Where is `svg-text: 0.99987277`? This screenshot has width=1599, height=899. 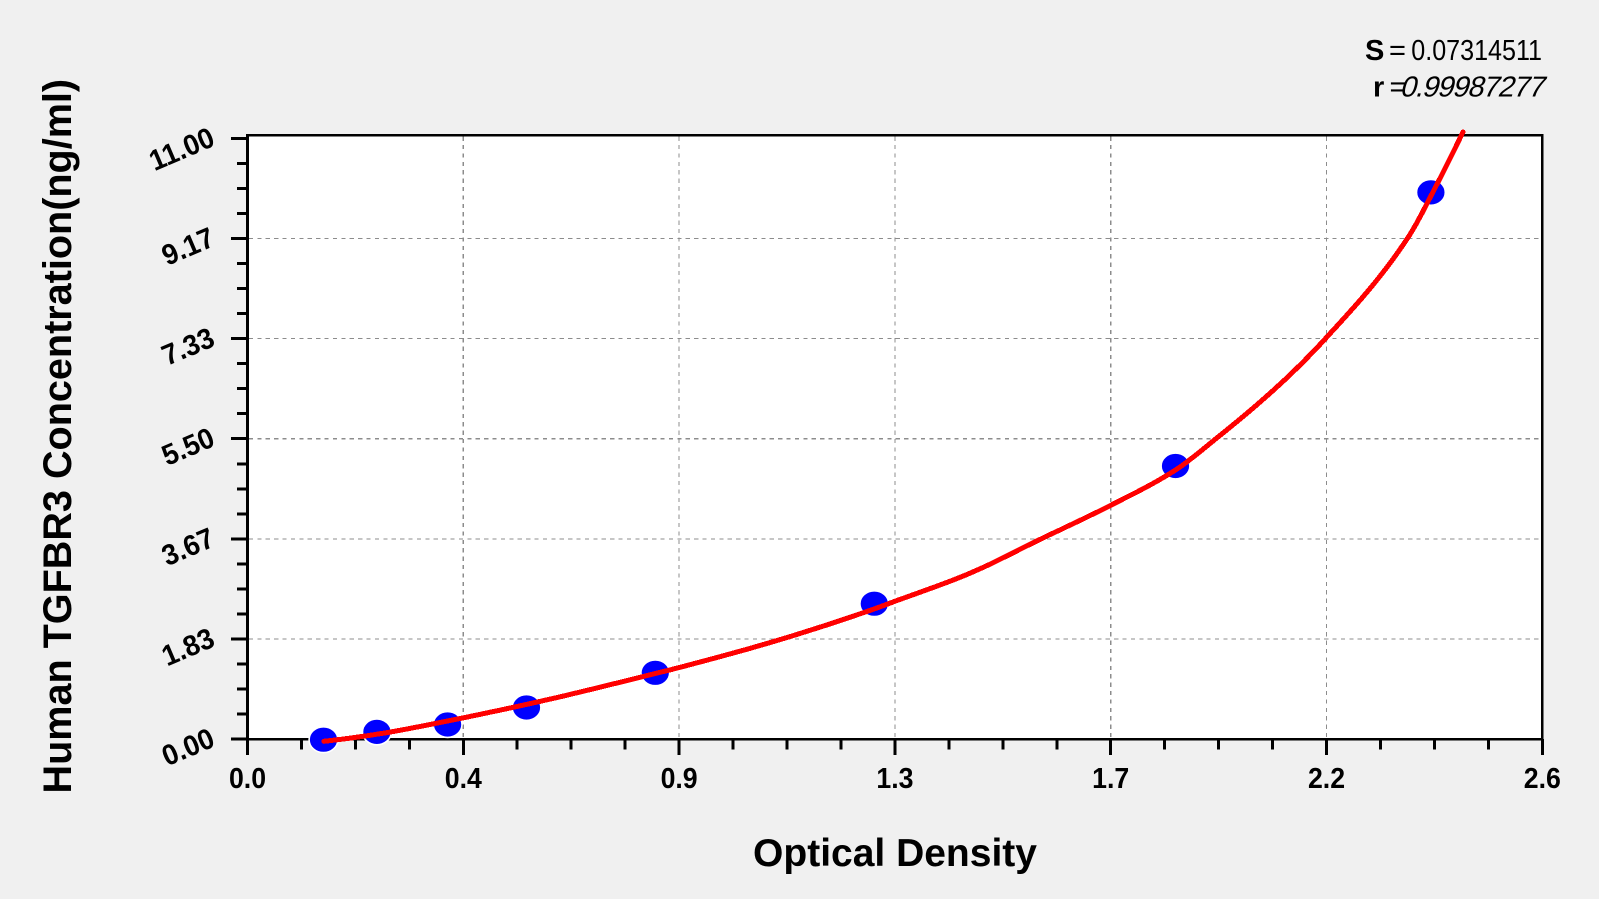 svg-text: 0.99987277 is located at coordinates (1474, 87).